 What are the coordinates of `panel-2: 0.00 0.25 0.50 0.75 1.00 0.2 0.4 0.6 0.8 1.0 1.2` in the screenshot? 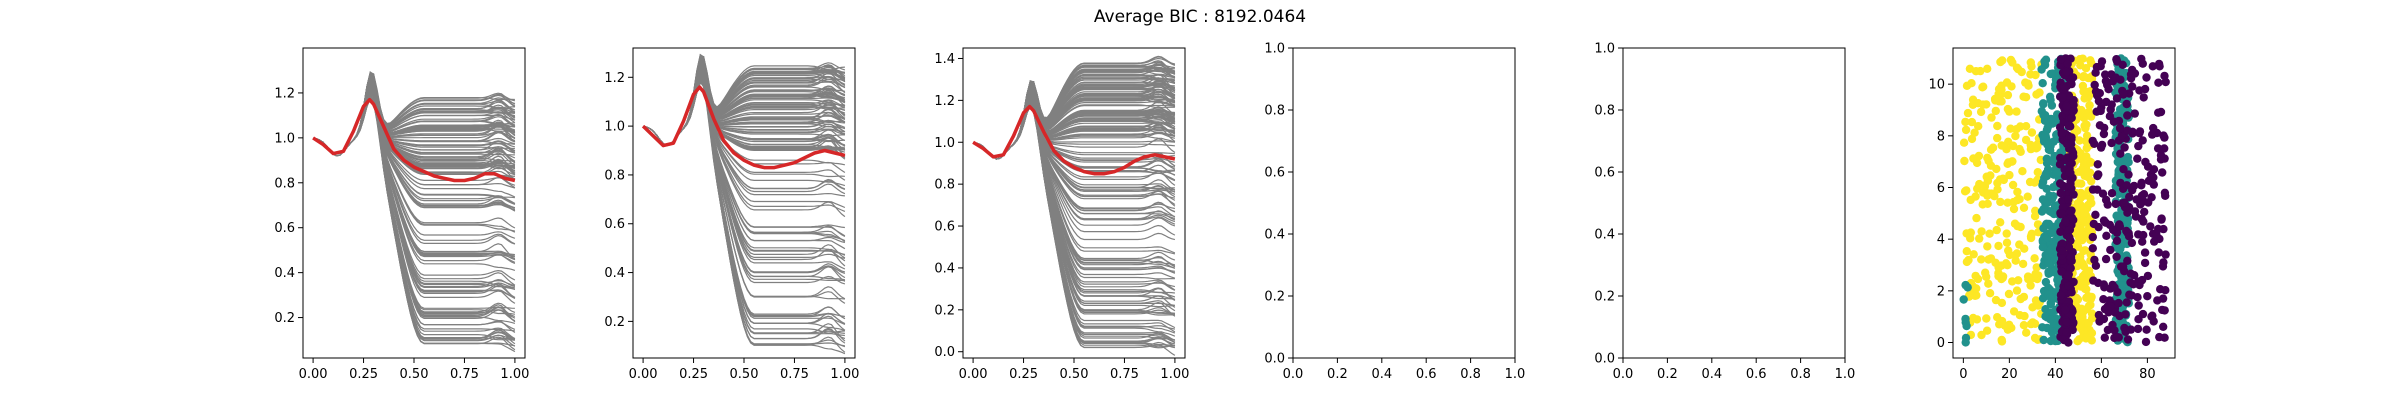 It's located at (731, 214).